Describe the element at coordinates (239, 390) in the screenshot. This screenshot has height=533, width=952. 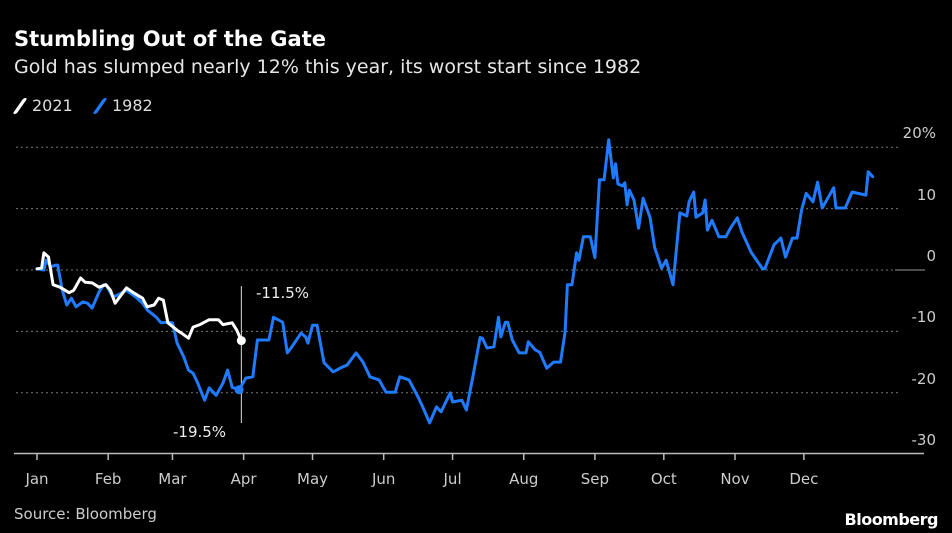
I see `endpoint-dot-1982` at that location.